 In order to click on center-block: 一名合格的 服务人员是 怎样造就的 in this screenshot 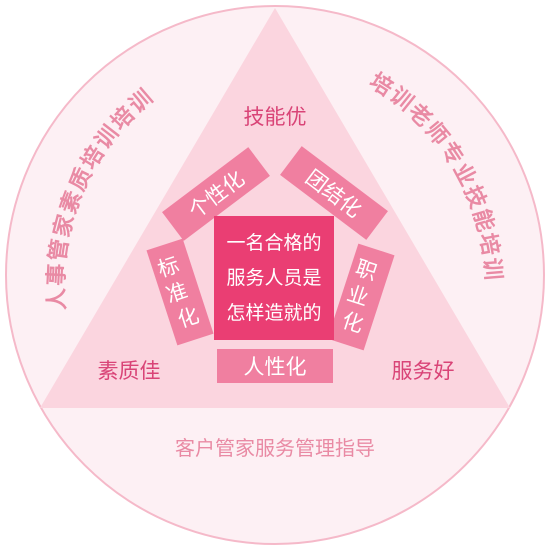, I will do `click(274, 278)`.